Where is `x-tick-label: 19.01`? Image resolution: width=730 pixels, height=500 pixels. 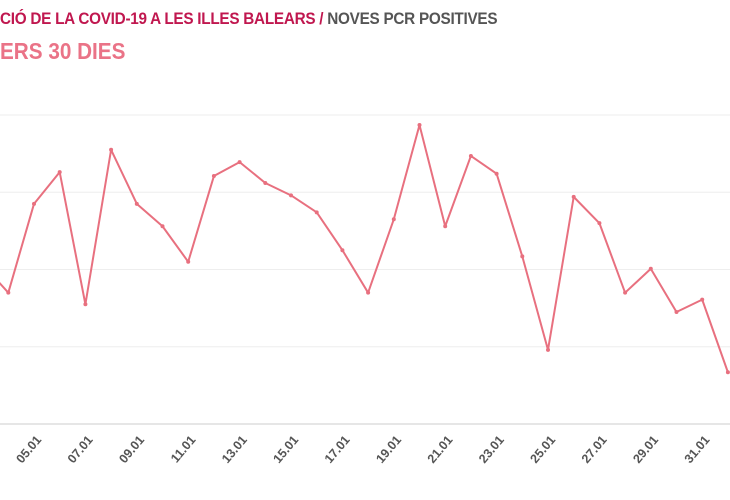
x-tick-label: 19.01 is located at coordinates (388, 449).